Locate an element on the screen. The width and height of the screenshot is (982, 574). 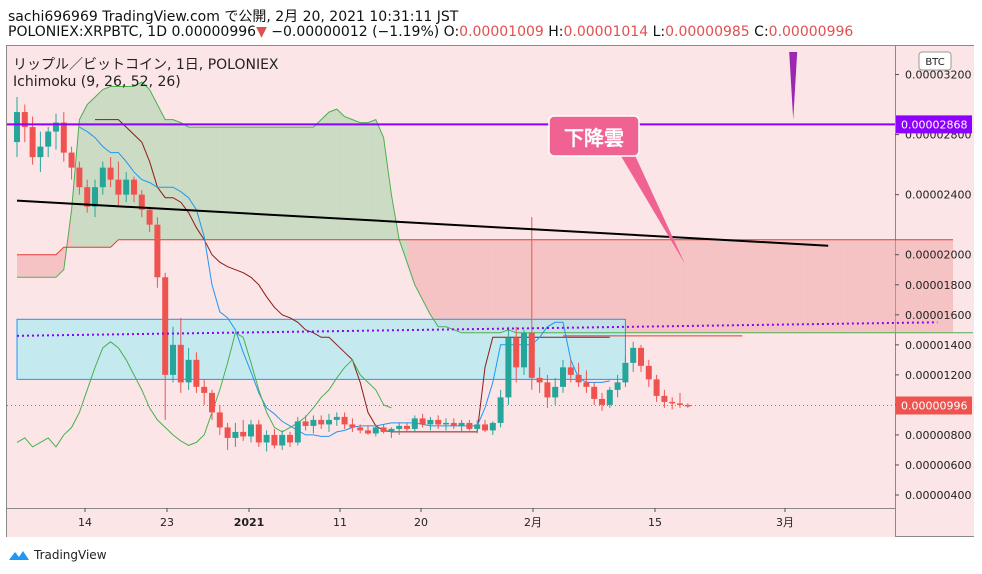
price-change: −0.00000012 (−1.19%) is located at coordinates (353, 32).